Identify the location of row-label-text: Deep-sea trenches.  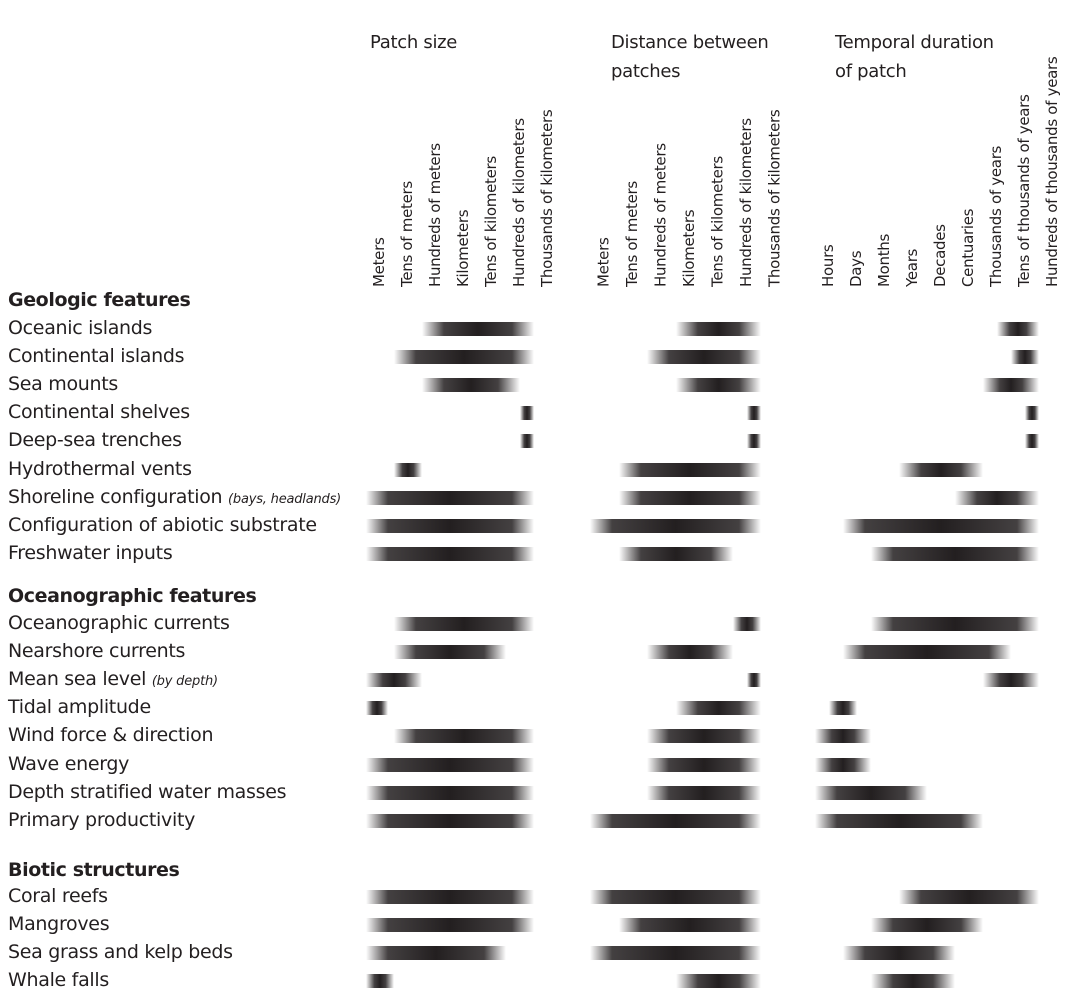
(95, 440).